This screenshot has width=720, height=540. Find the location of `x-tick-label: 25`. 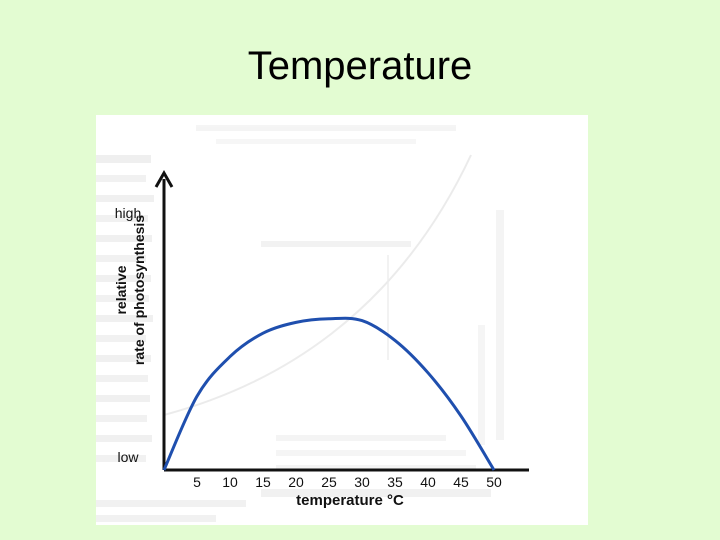

x-tick-label: 25 is located at coordinates (329, 482).